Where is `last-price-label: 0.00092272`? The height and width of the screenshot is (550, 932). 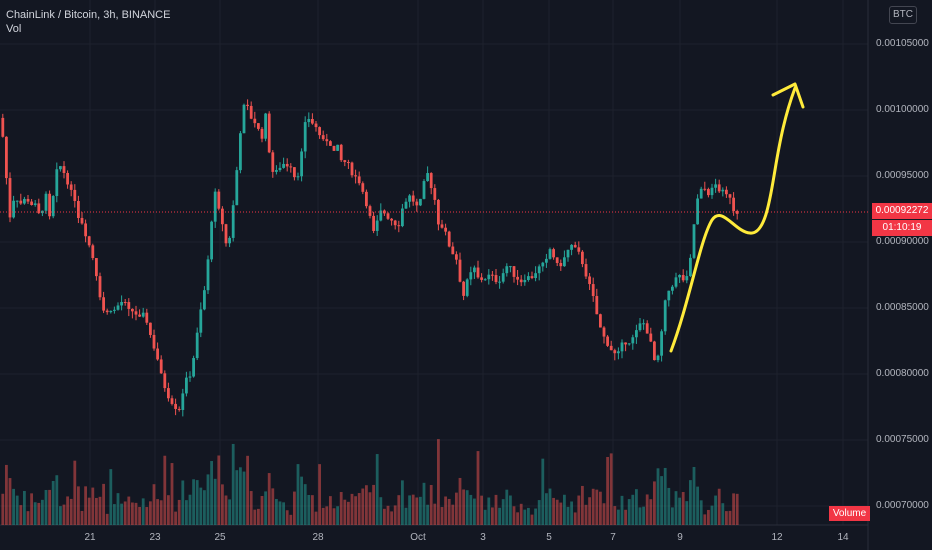
last-price-label: 0.00092272 is located at coordinates (902, 211).